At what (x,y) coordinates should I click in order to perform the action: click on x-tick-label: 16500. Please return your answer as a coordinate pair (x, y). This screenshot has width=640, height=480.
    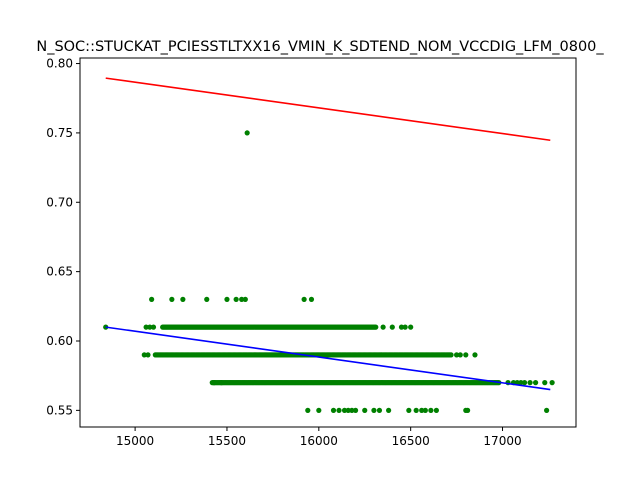
    Looking at the image, I should click on (411, 441).